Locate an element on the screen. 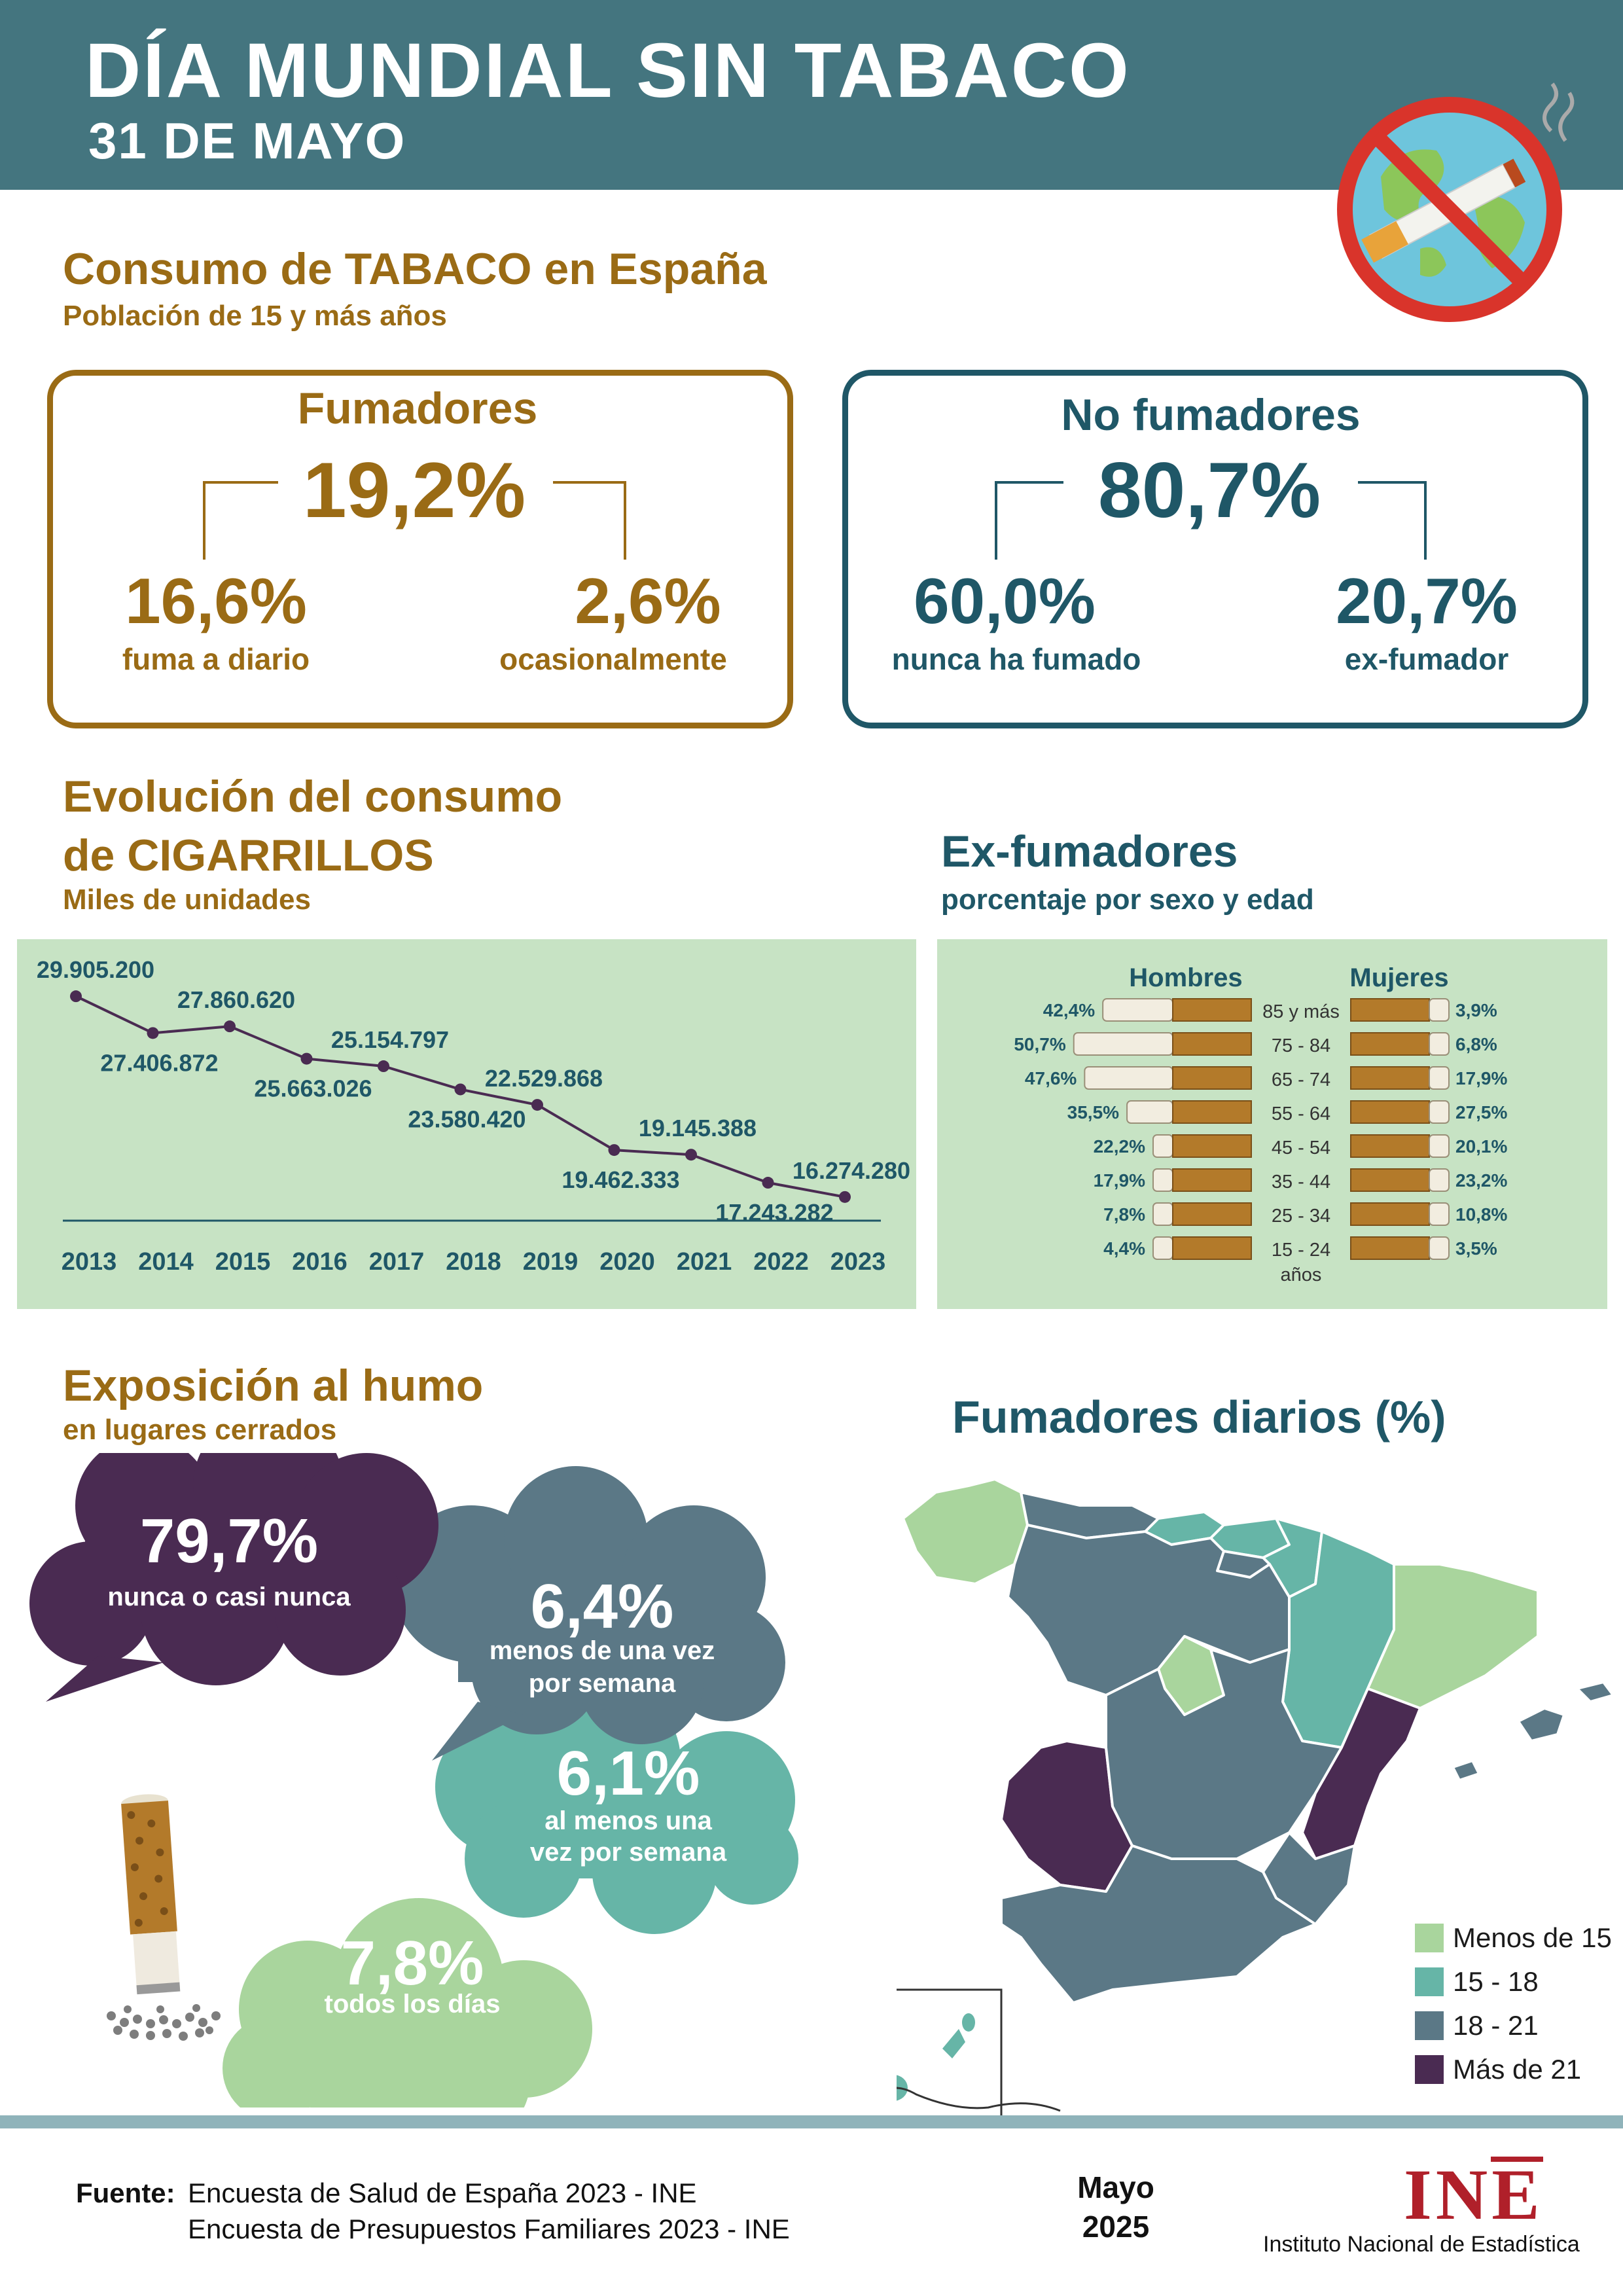  cigarette-butt-icon is located at coordinates (164, 1917).